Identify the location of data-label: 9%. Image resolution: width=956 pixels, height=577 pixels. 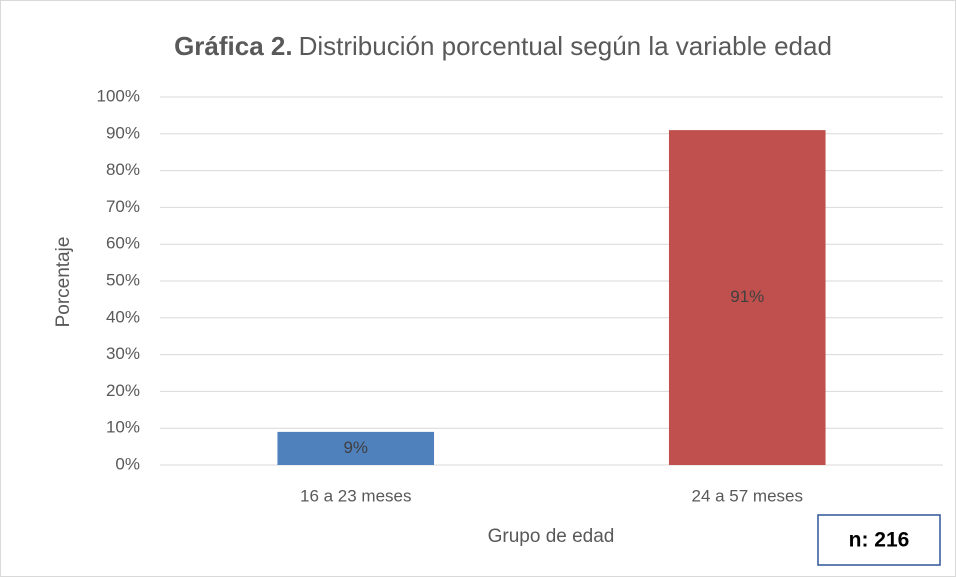
(355, 447).